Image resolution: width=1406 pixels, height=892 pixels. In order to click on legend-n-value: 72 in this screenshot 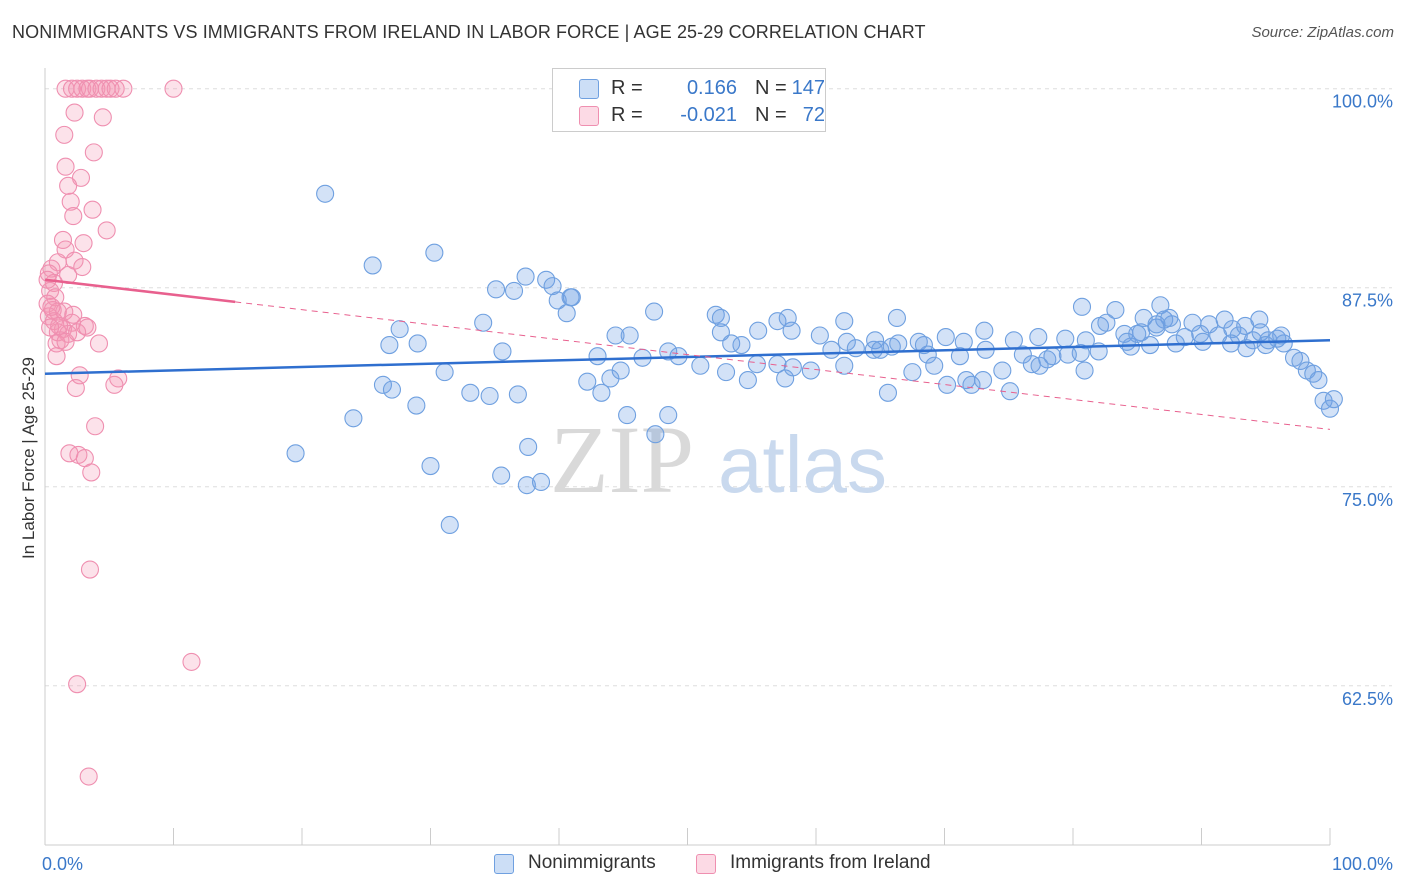, I will do `click(813, 115)`.